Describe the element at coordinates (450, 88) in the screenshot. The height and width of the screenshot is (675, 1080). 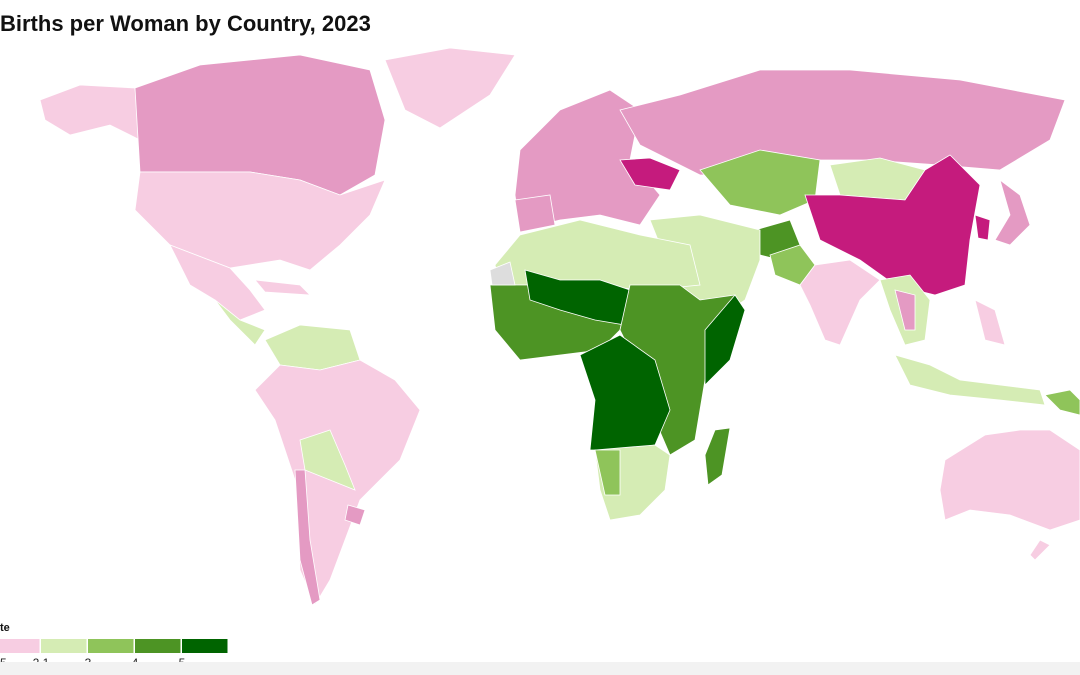
I see `greenland` at that location.